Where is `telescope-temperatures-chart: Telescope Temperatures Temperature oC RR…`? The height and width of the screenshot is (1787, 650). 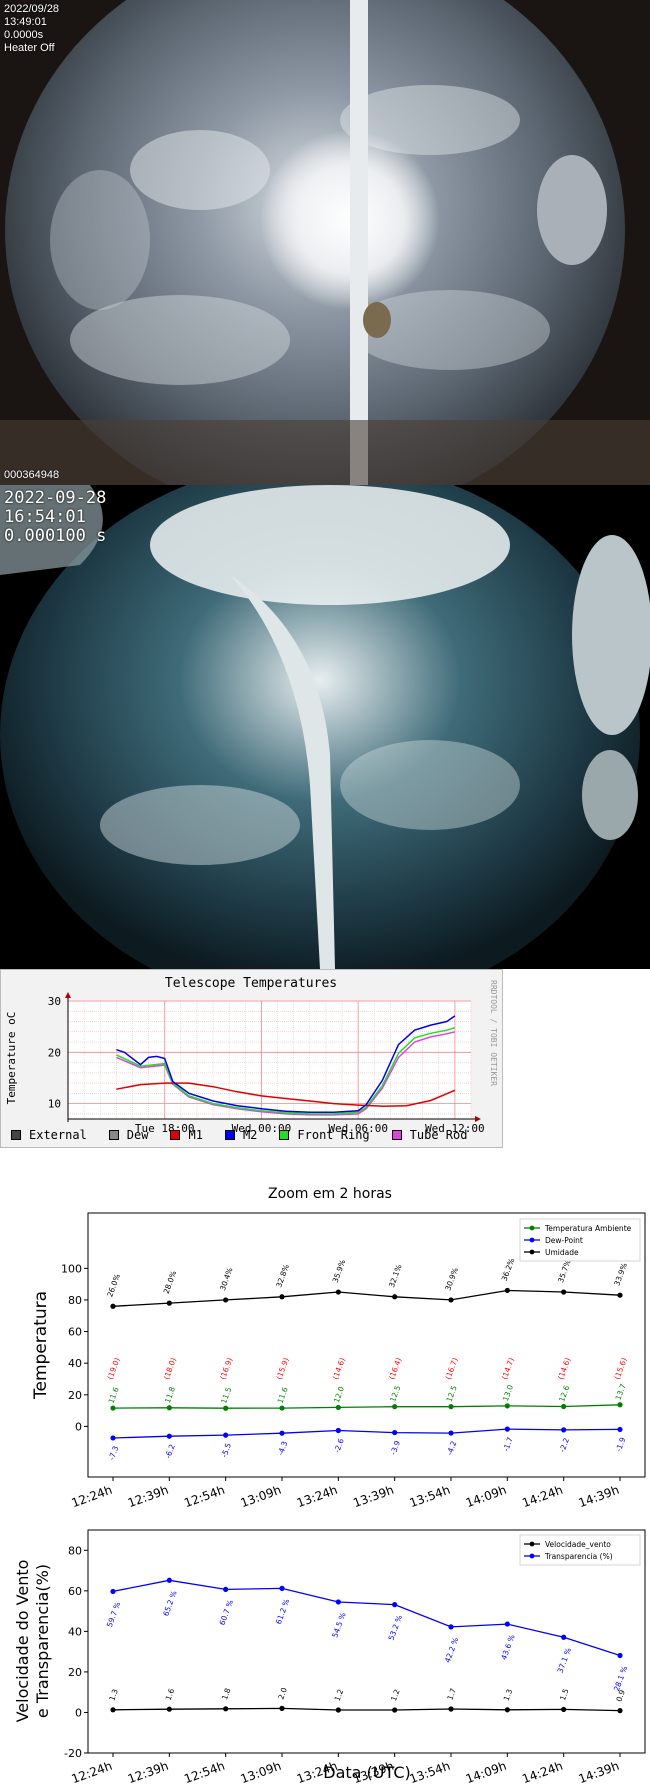 telescope-temperatures-chart: Telescope Temperatures Temperature oC RR… is located at coordinates (251, 1058).